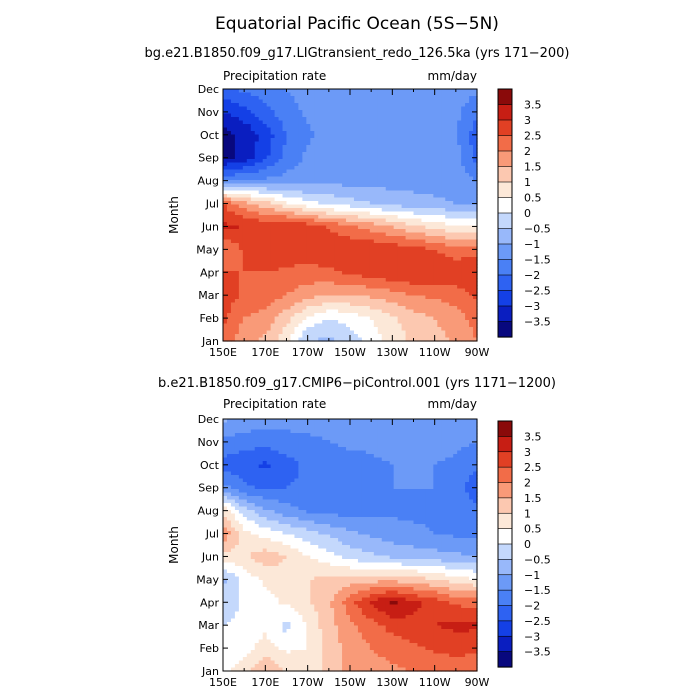 This screenshot has height=700, width=700. I want to click on y-tick-label: Sep, so click(208, 158).